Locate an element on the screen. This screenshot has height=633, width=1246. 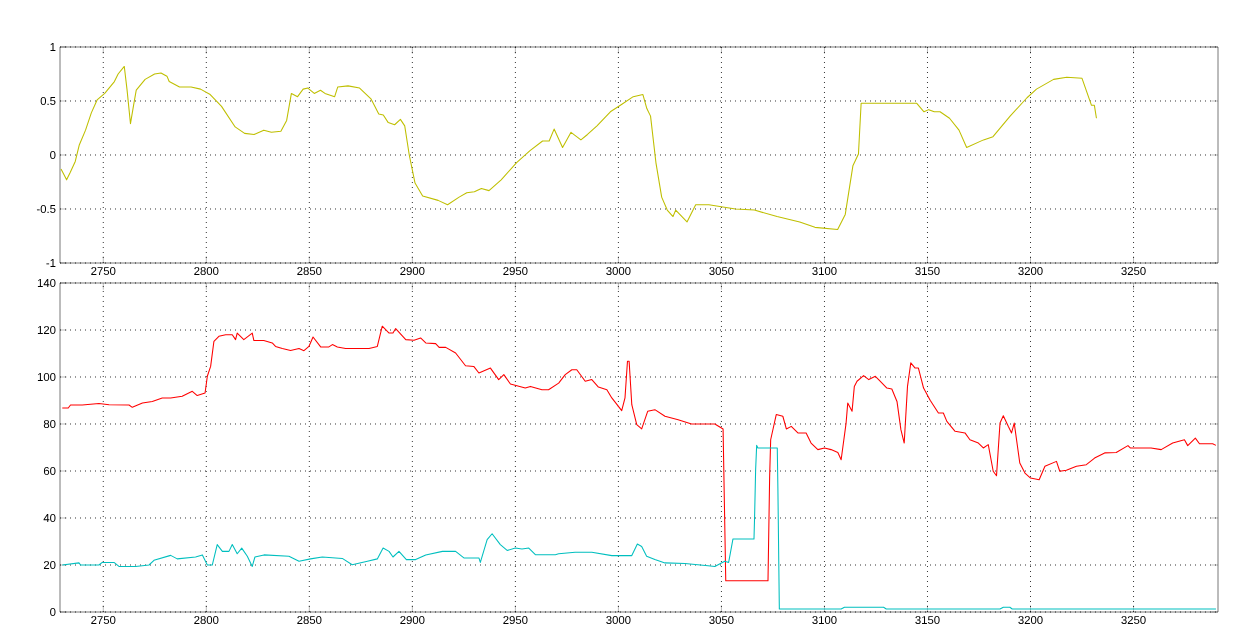
y-tick-label: 1 is located at coordinates (53, 47).